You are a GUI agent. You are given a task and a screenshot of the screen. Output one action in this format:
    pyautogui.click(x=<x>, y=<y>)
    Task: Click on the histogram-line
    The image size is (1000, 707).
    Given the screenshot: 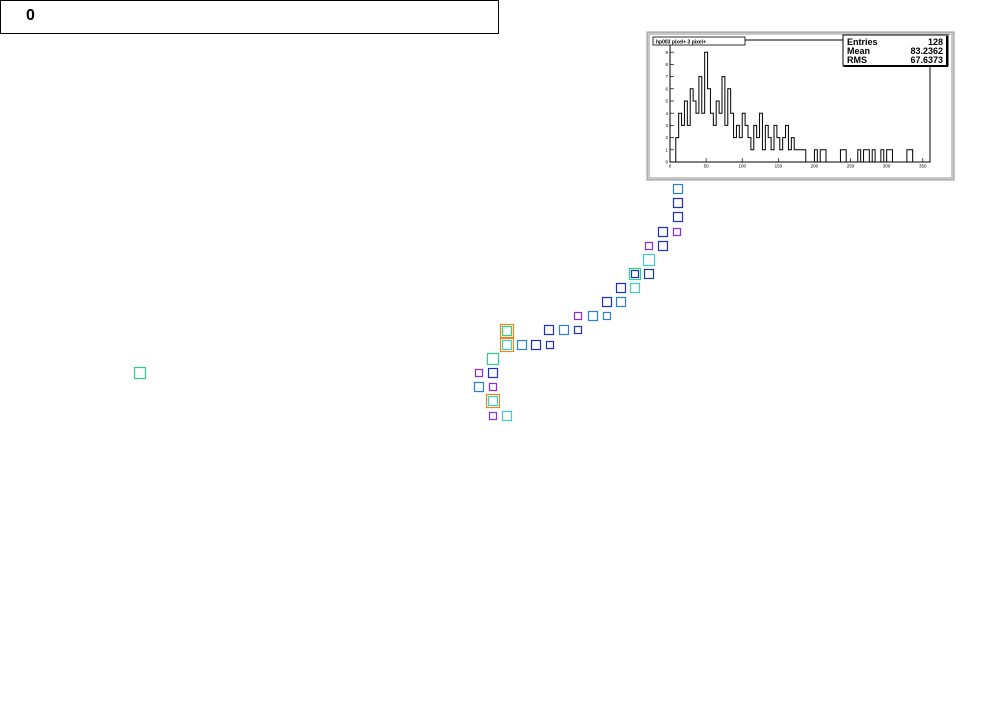 What is the action you would take?
    pyautogui.click(x=800, y=107)
    